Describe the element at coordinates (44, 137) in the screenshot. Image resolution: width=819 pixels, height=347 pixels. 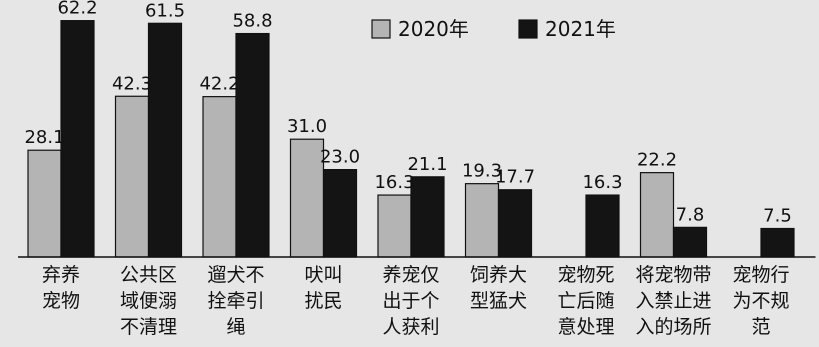
I see `value-label-2020-0: 28.1` at that location.